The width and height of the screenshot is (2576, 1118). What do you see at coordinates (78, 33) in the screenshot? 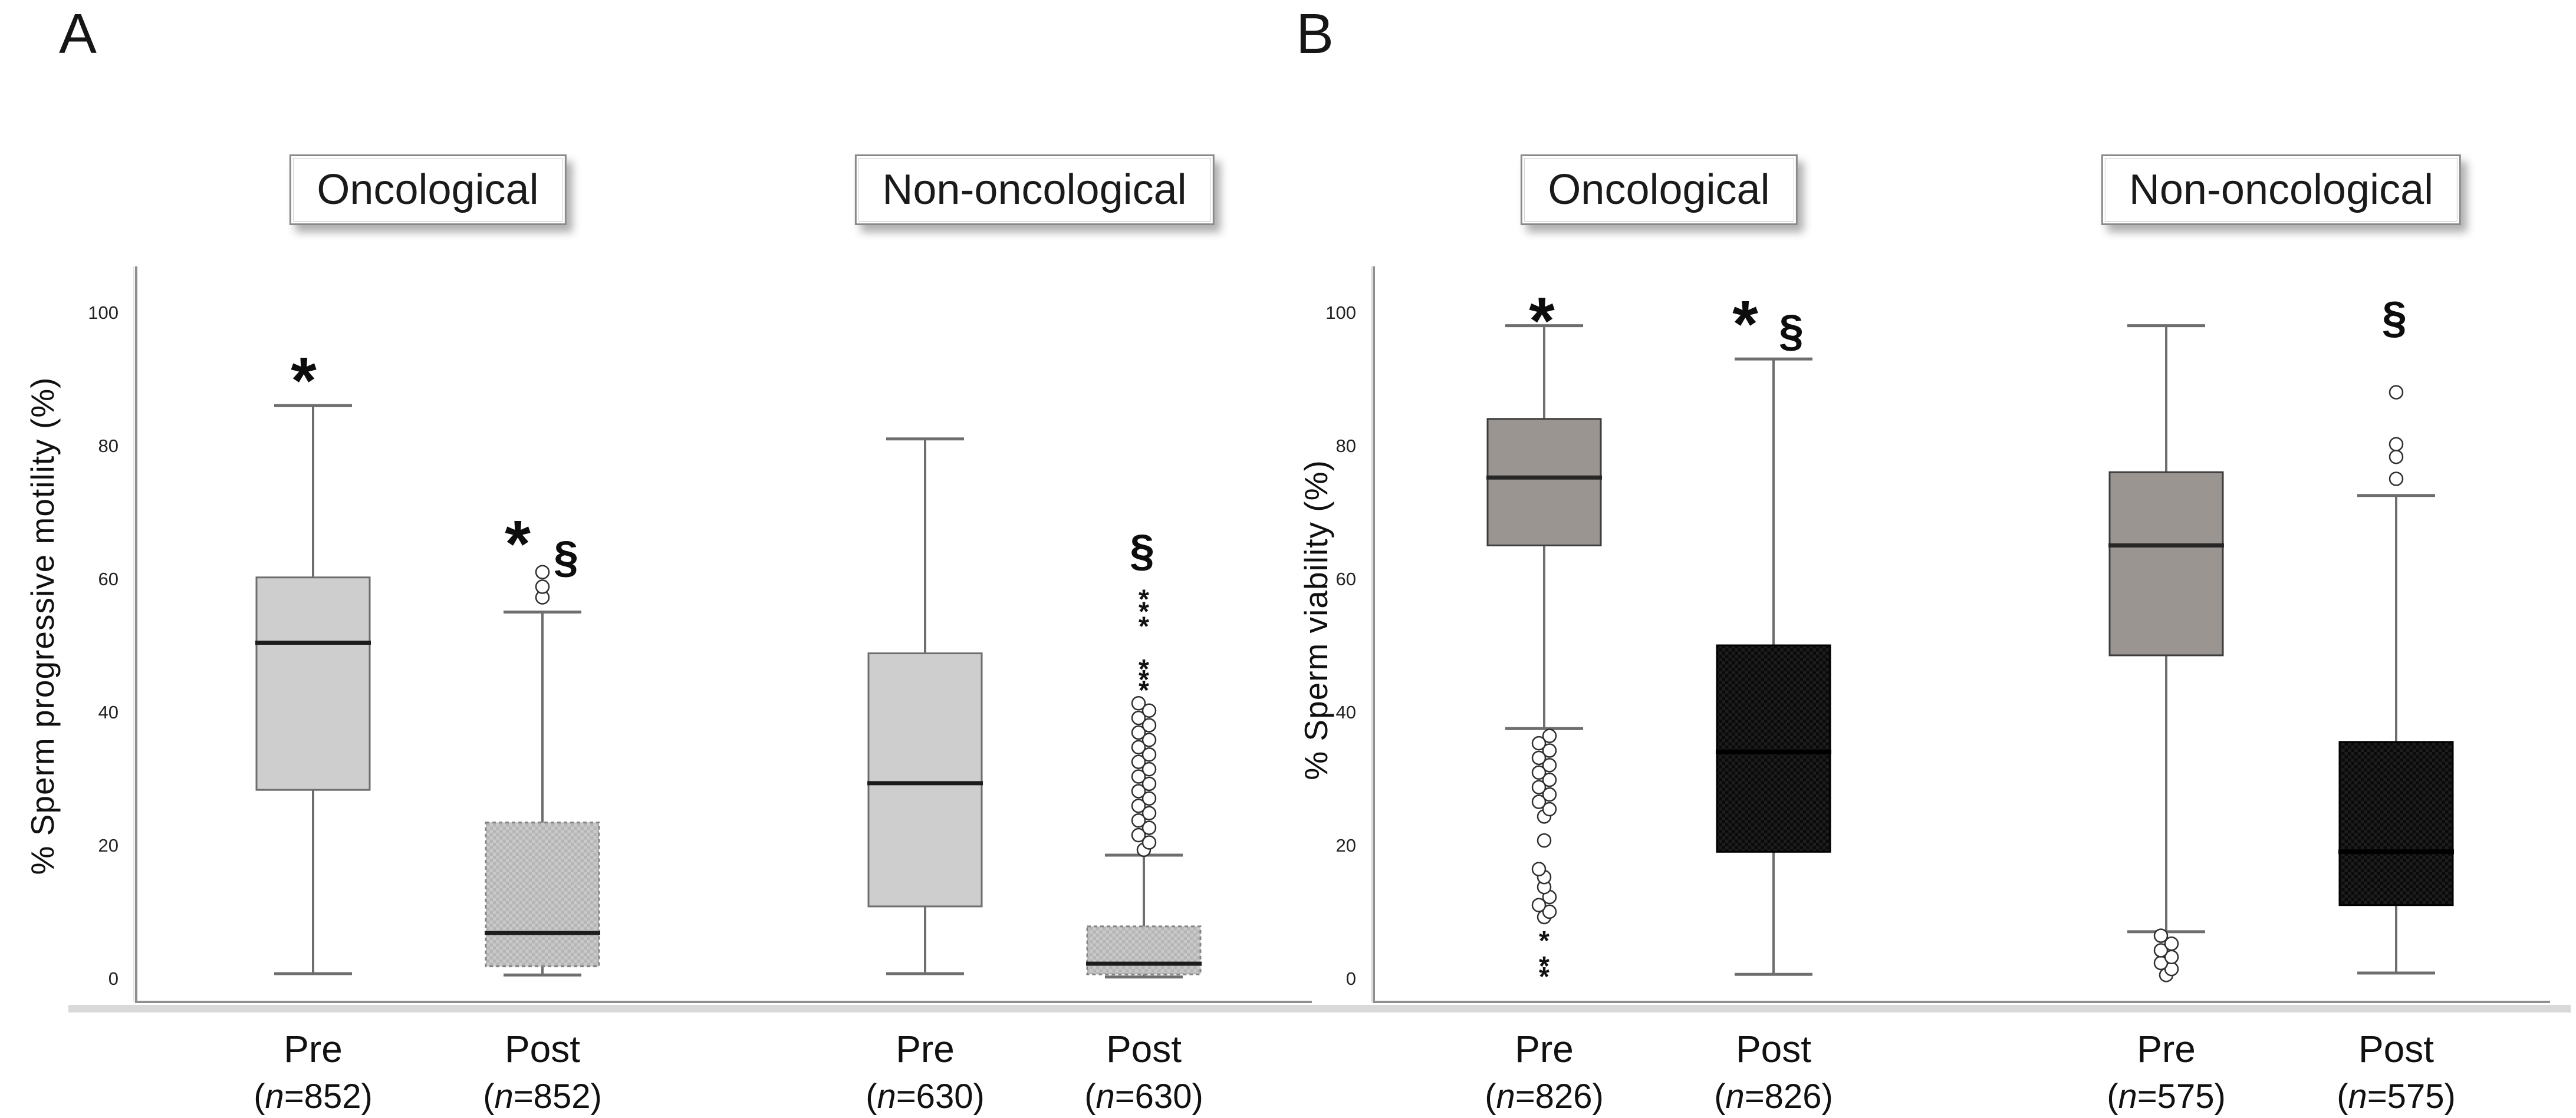
I see `panel-a-letter: A` at bounding box center [78, 33].